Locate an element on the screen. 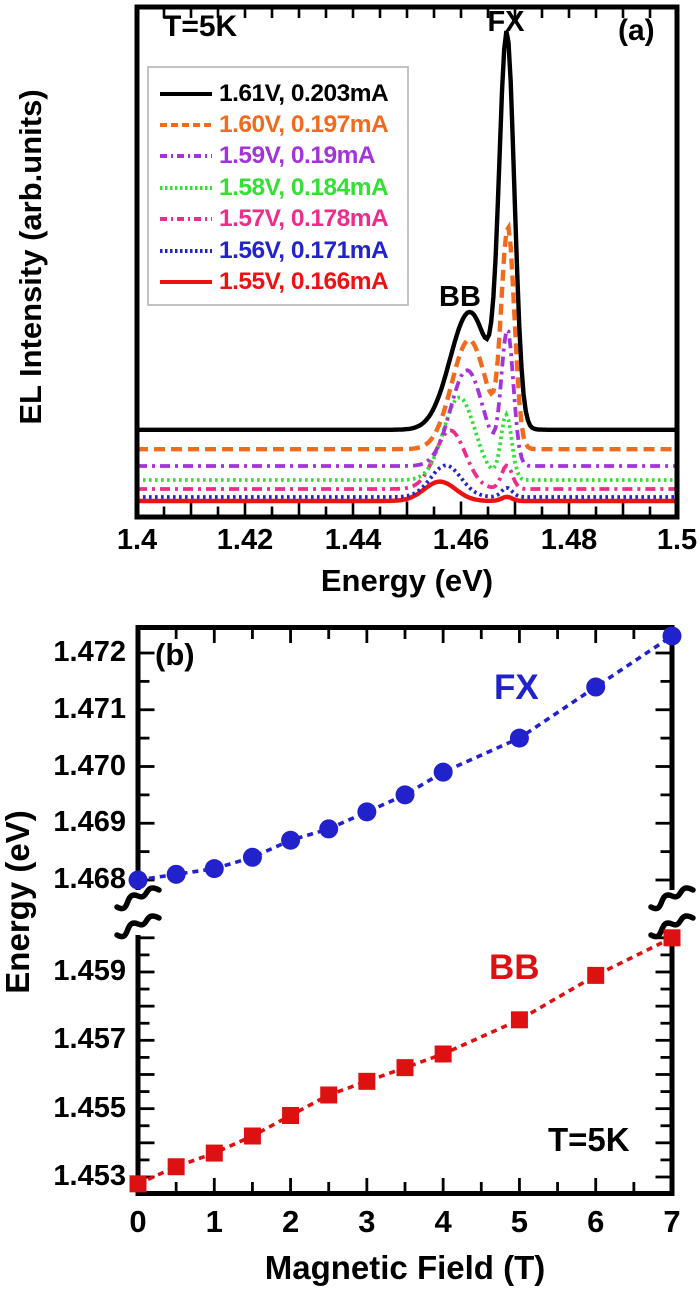  series-line-fx is located at coordinates (405, 758).